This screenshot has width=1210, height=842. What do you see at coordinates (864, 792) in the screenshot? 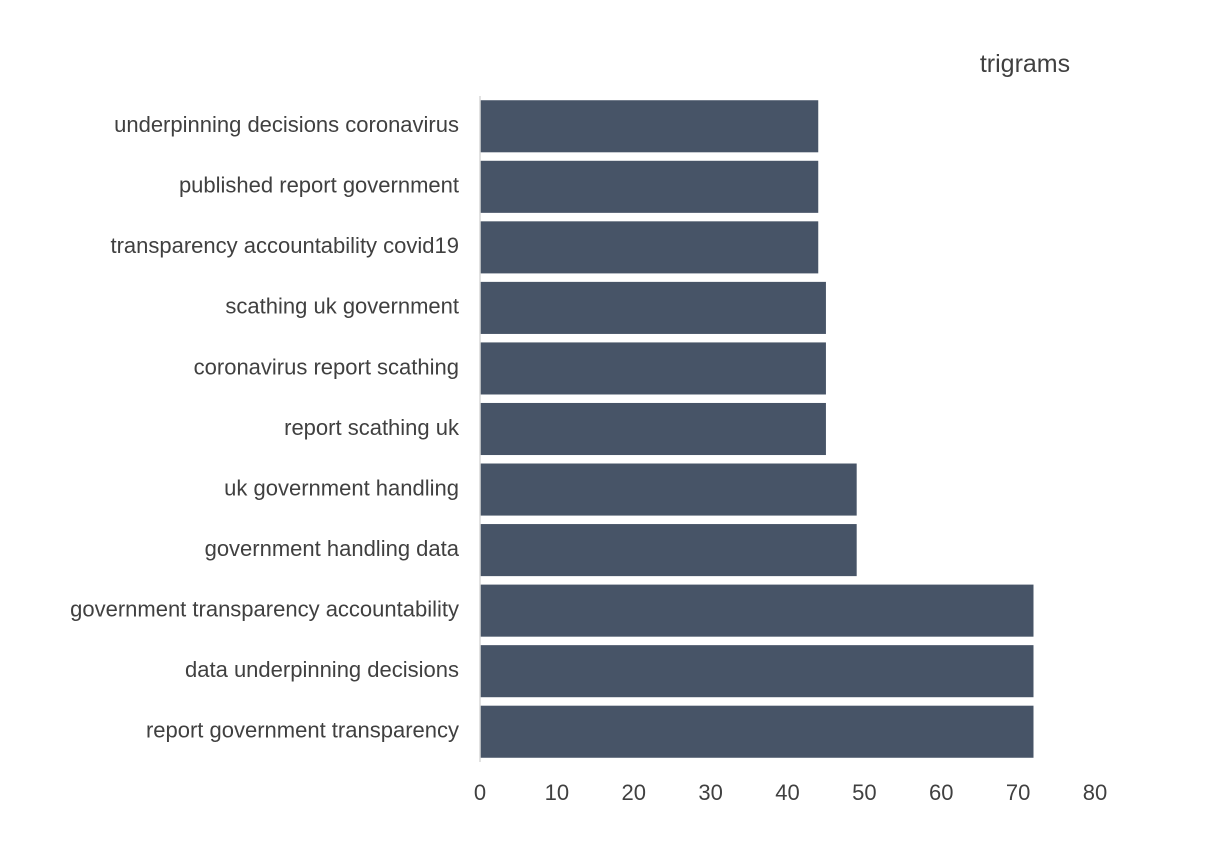
I see `x-tick-label: 50` at bounding box center [864, 792].